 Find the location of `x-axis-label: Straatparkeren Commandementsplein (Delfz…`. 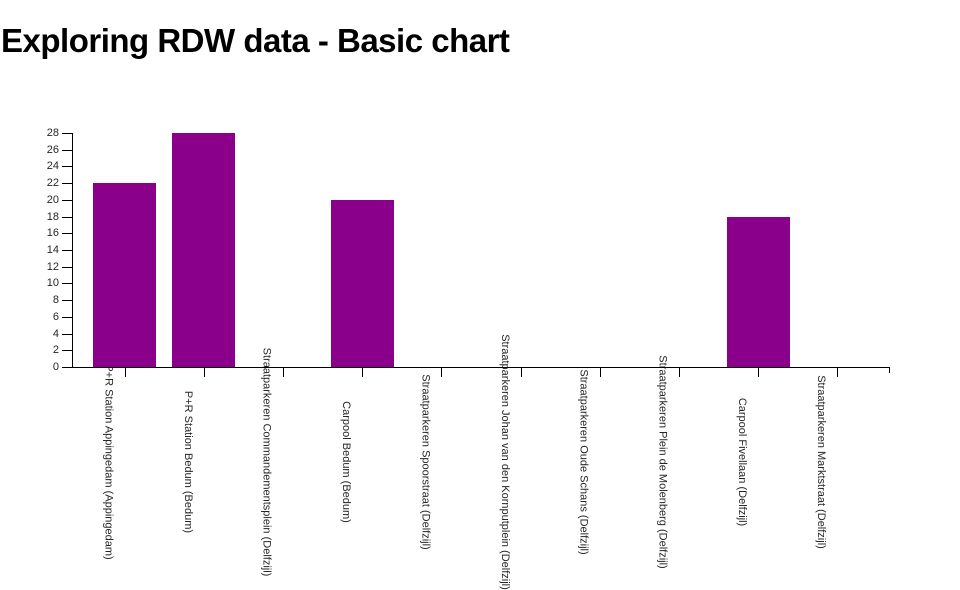

x-axis-label: Straatparkeren Commandementsplein (Delfz… is located at coordinates (266, 462).